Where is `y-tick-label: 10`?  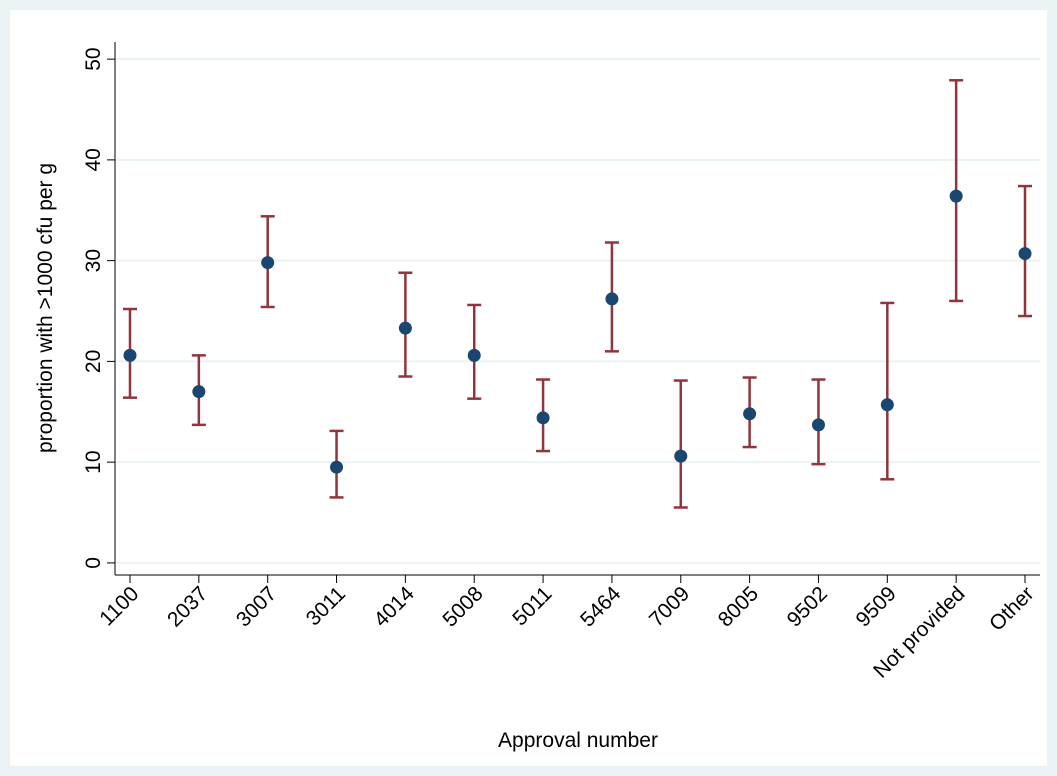 y-tick-label: 10 is located at coordinates (93, 461).